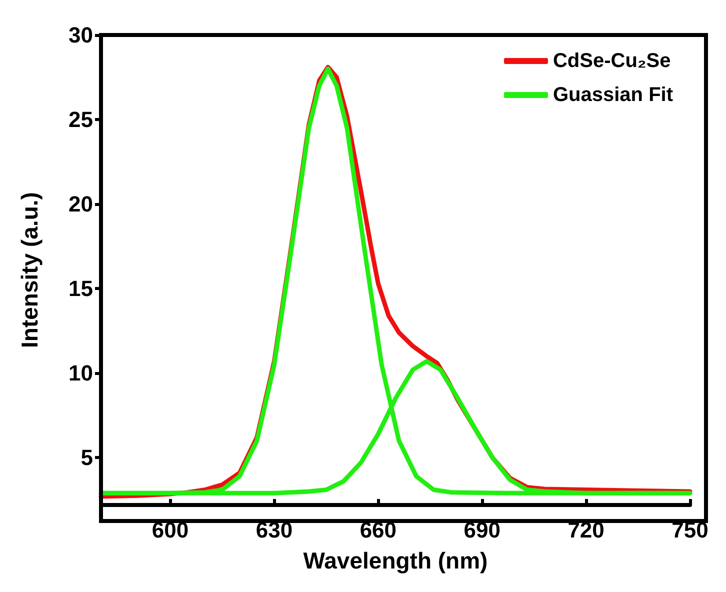 This screenshot has width=726, height=592. What do you see at coordinates (86, 457) in the screenshot?
I see `y-tick-label: 5` at bounding box center [86, 457].